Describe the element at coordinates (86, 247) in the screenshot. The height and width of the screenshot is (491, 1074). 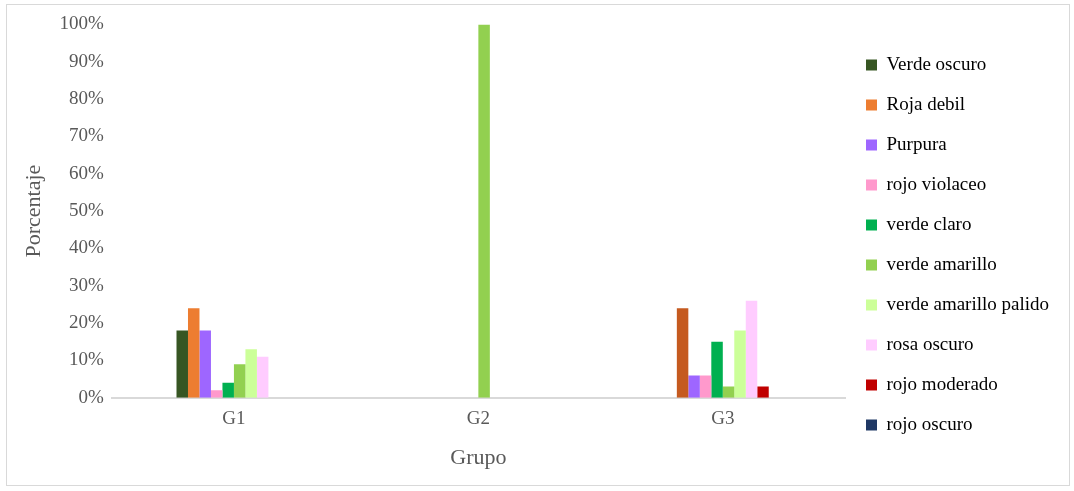
I see `y-tick-label: 40%` at that location.